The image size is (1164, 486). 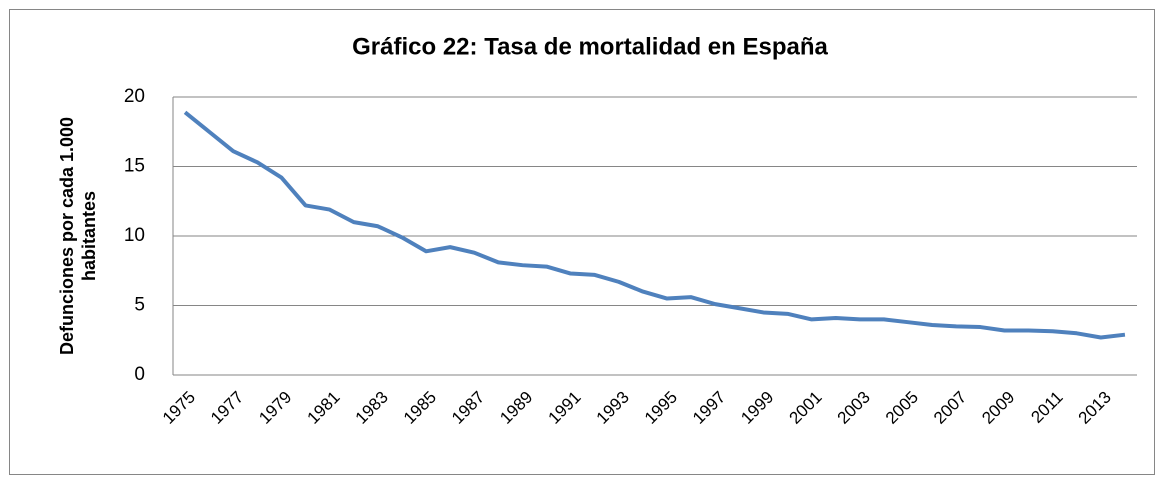 What do you see at coordinates (67, 236) in the screenshot?
I see `y-axis-label: Defunciones por cada 1.000` at bounding box center [67, 236].